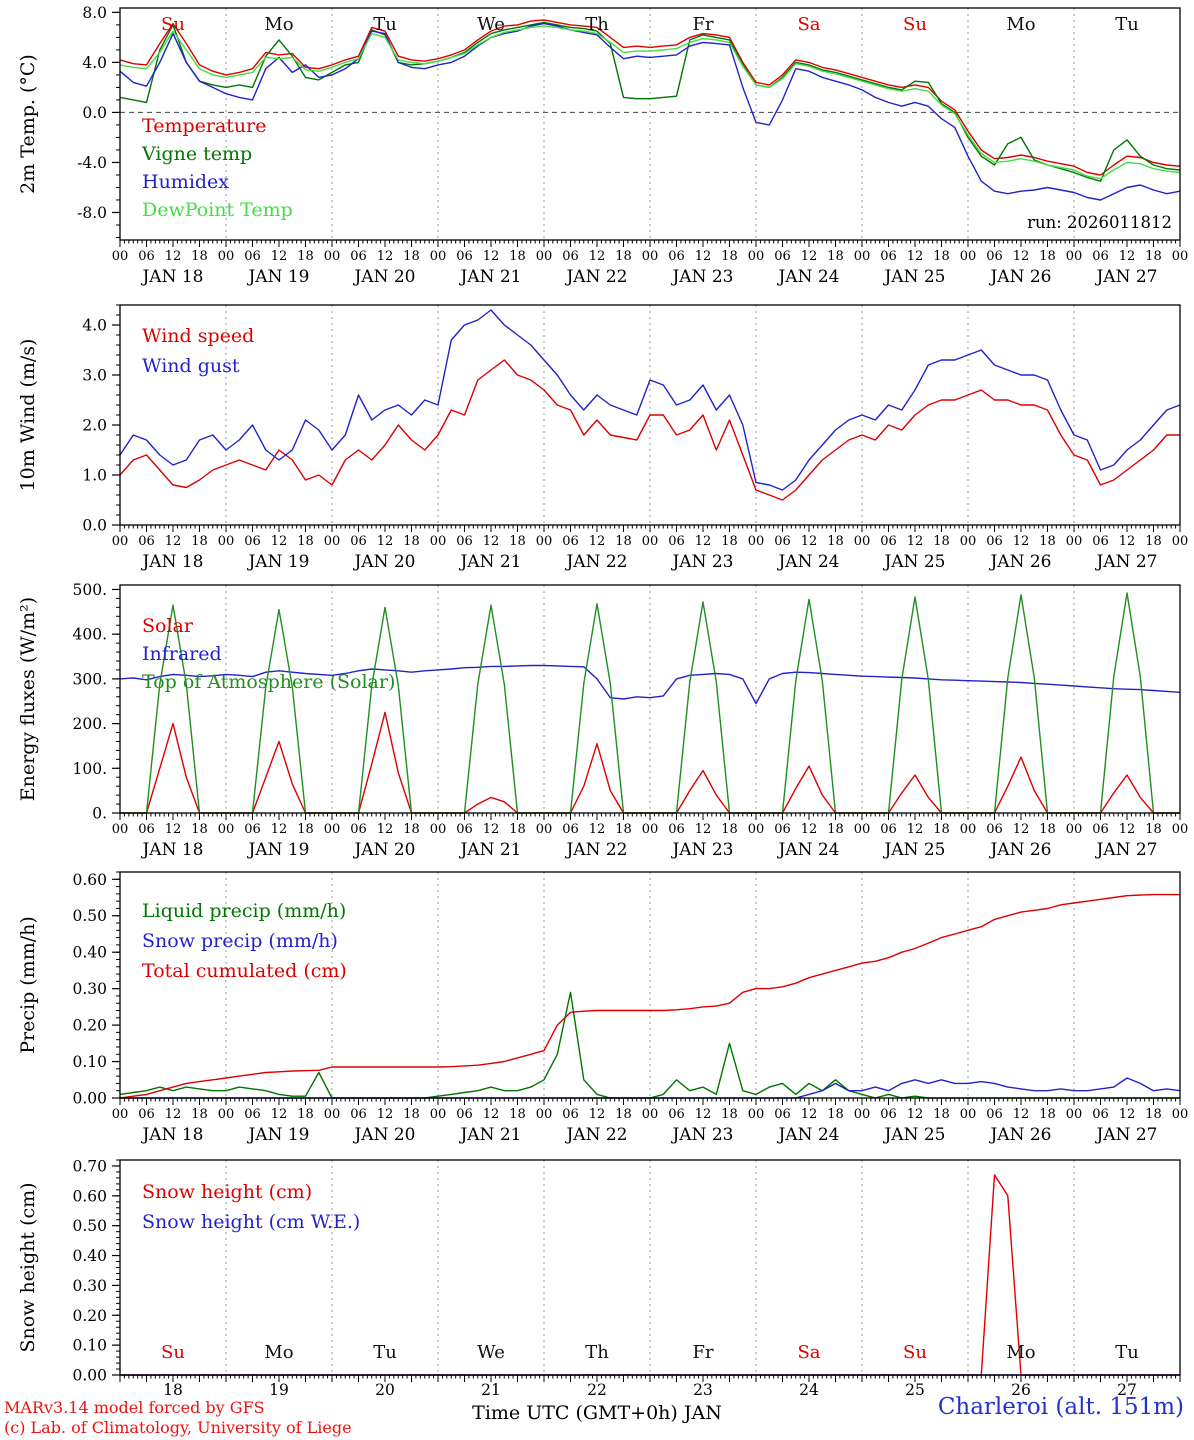 Image resolution: width=1194 pixels, height=1440 pixels. I want to click on day-name-labels: Su Mo Tu We Th Fr Sa Su Mo Tu, so click(650, 24).